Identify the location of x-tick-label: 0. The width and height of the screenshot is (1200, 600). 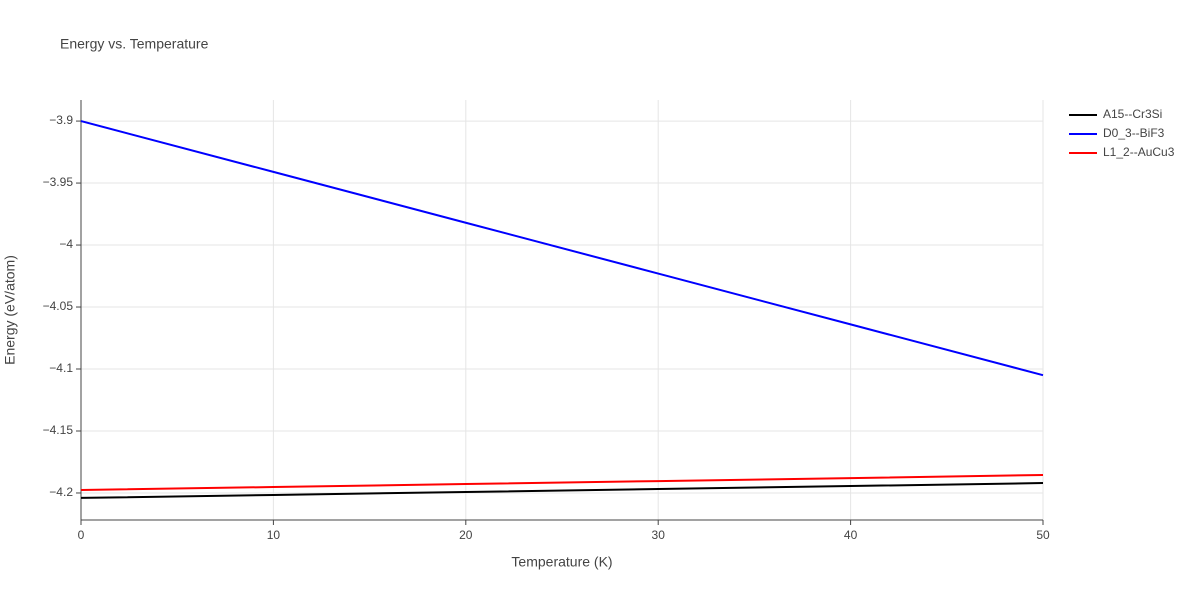
(81, 535).